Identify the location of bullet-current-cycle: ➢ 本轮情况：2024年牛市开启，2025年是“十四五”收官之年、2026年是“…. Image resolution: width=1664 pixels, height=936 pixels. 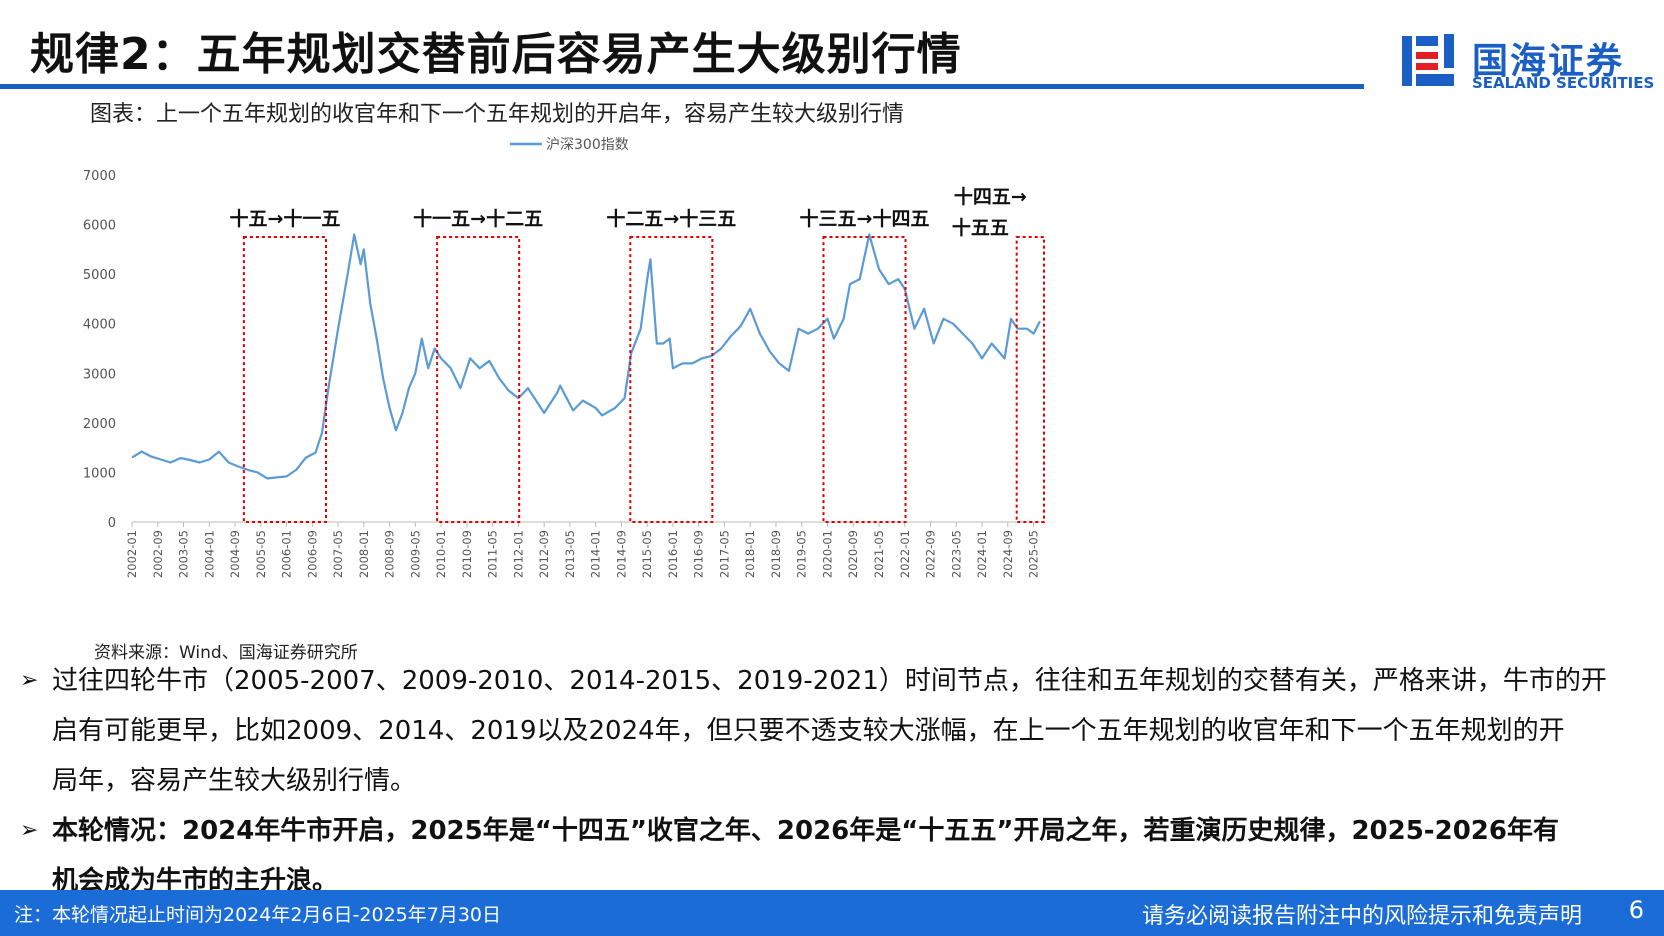
(830, 856).